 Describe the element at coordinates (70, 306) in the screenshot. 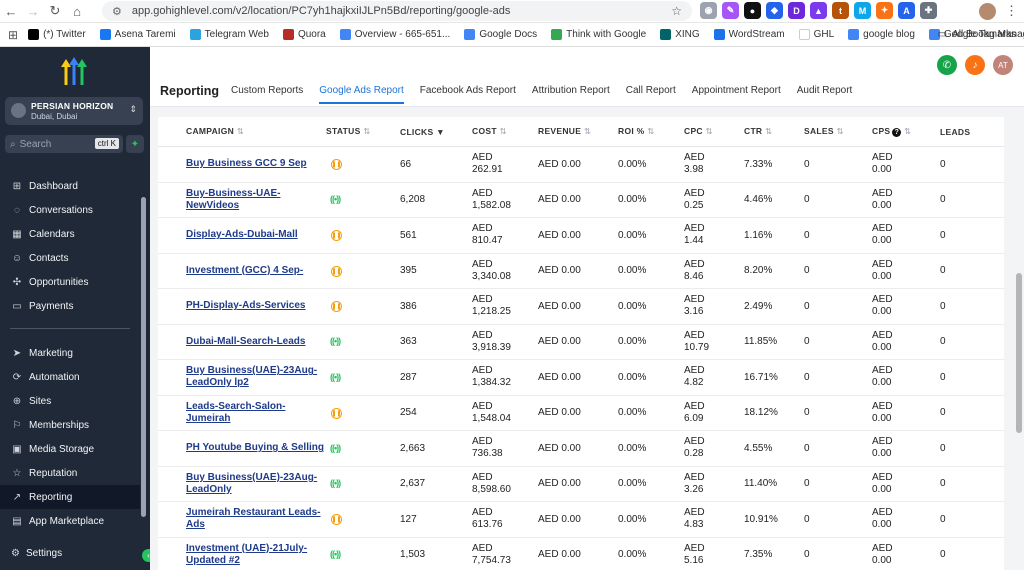

I see `sidebar-item-payments: ▭ Payments` at that location.